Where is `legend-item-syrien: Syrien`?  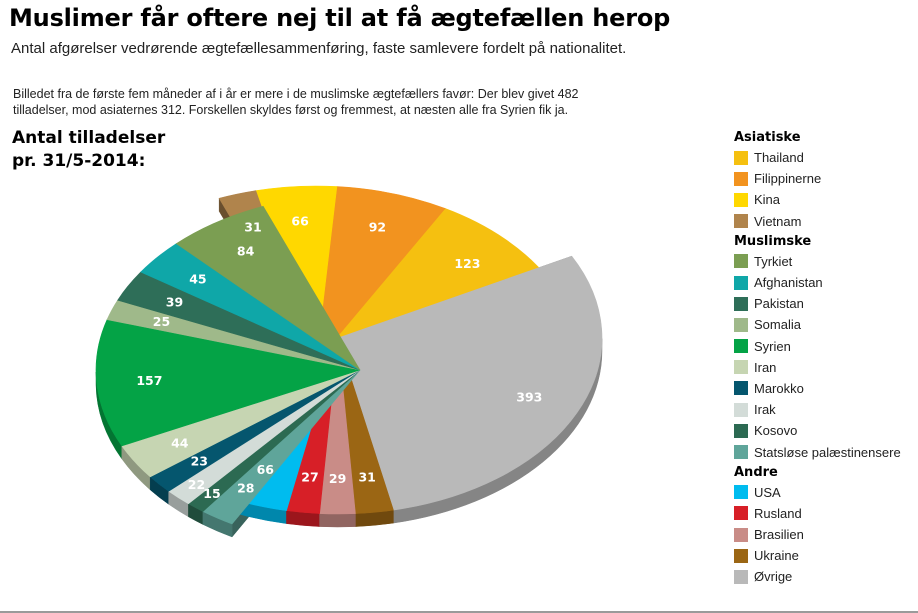 legend-item-syrien: Syrien is located at coordinates (826, 346).